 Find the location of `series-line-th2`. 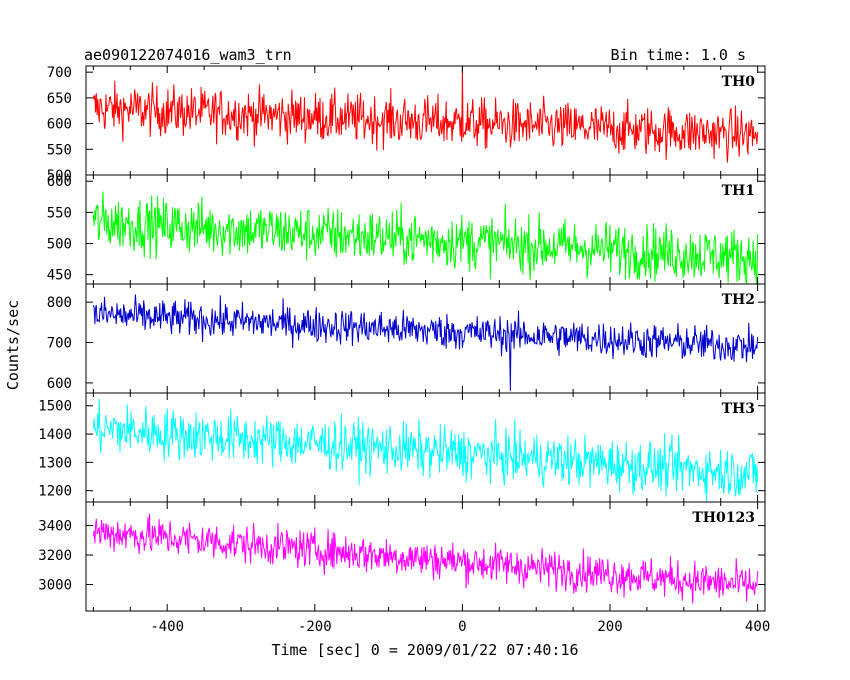

series-line-th2 is located at coordinates (425, 343).